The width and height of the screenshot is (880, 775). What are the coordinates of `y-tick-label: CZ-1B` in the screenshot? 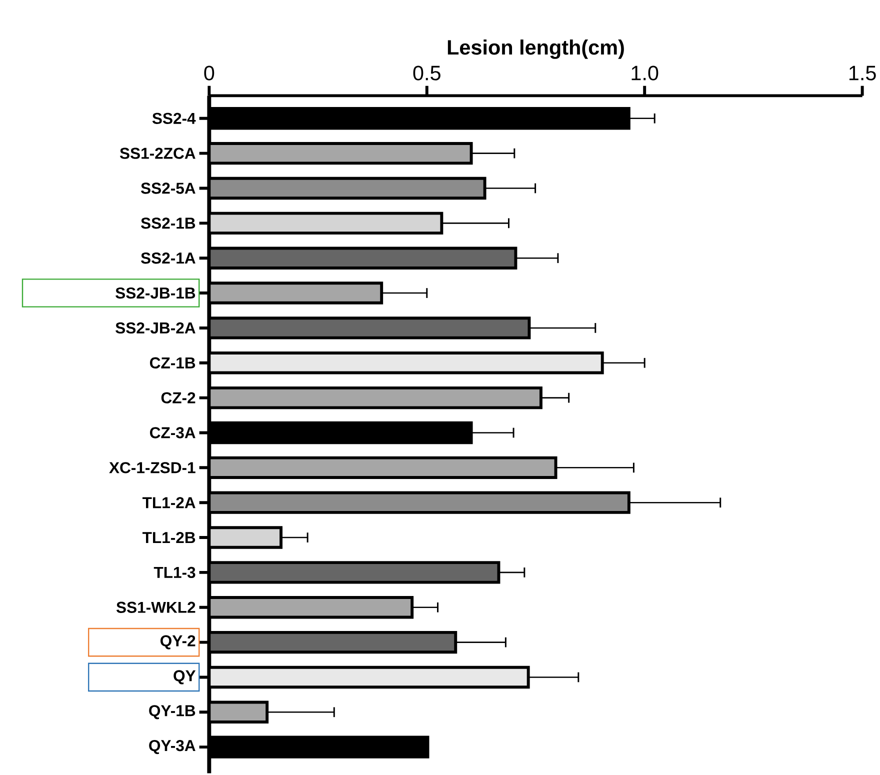 It's located at (173, 362).